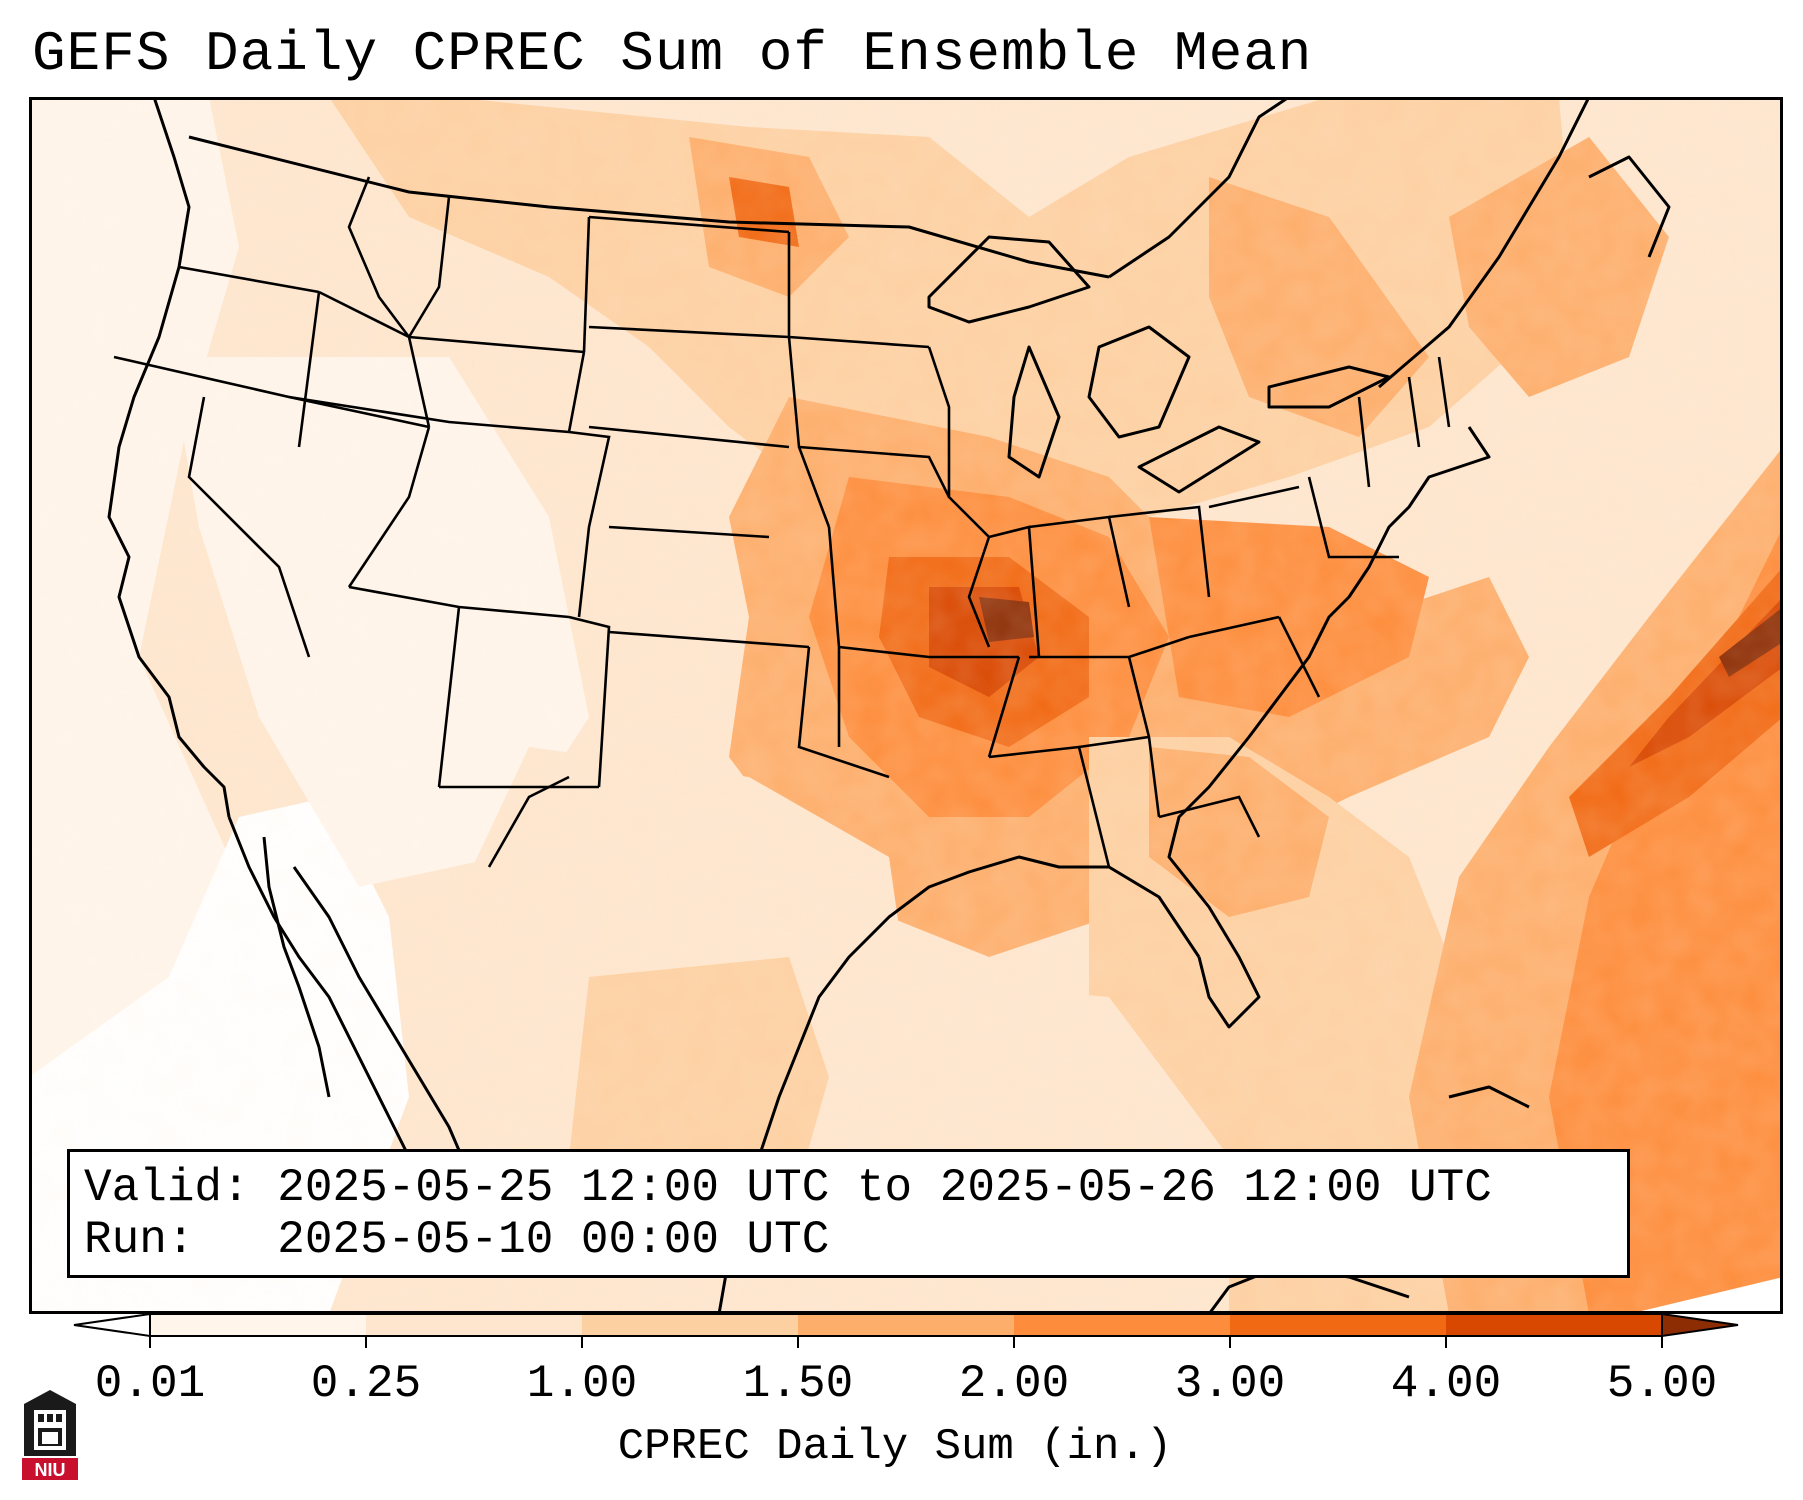 The image size is (1803, 1500). What do you see at coordinates (366, 1384) in the screenshot?
I see `colorbar-tick-label: 0.25` at bounding box center [366, 1384].